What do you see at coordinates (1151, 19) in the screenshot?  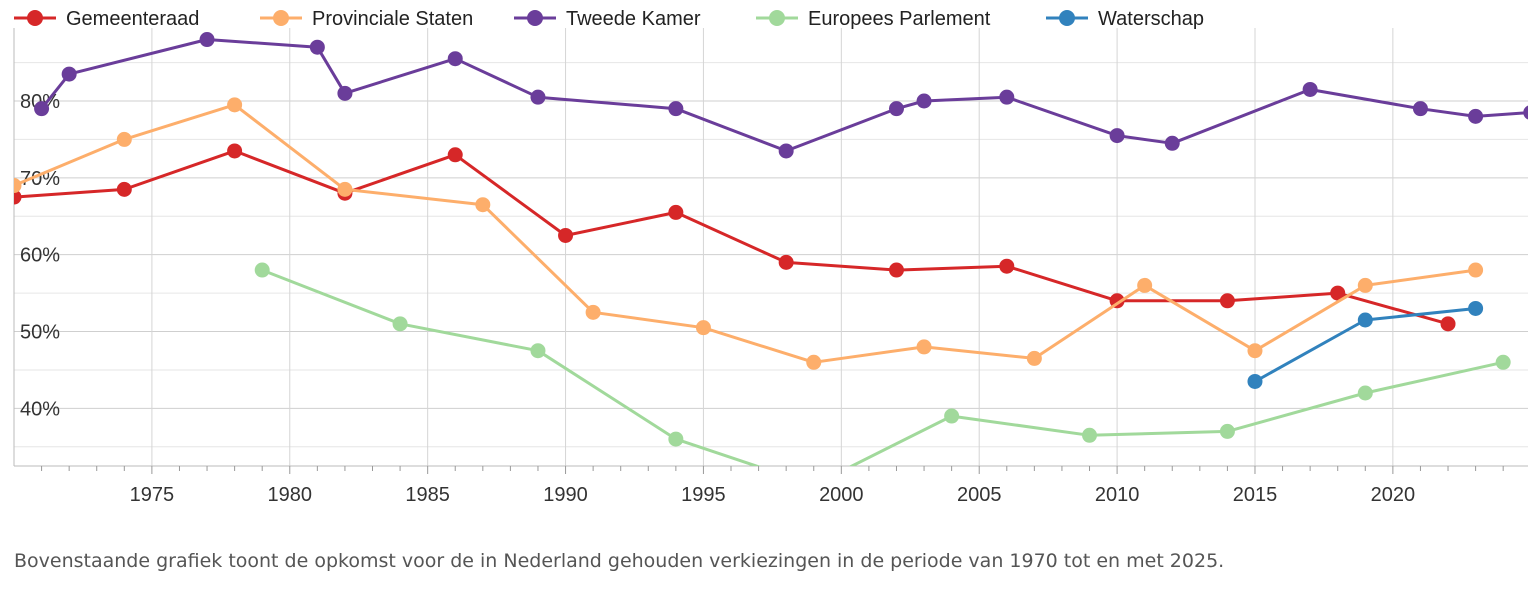 I see `legend-label: Waterschap` at bounding box center [1151, 19].